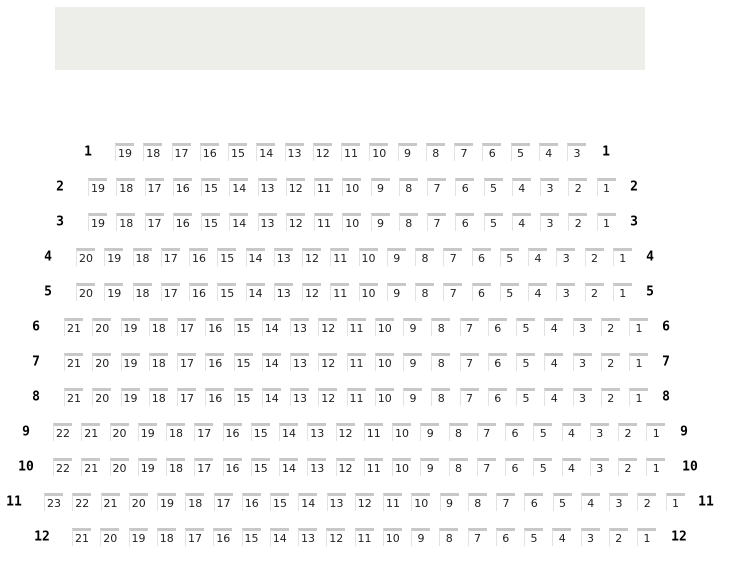  What do you see at coordinates (53, 502) in the screenshot?
I see `seat: 23` at bounding box center [53, 502].